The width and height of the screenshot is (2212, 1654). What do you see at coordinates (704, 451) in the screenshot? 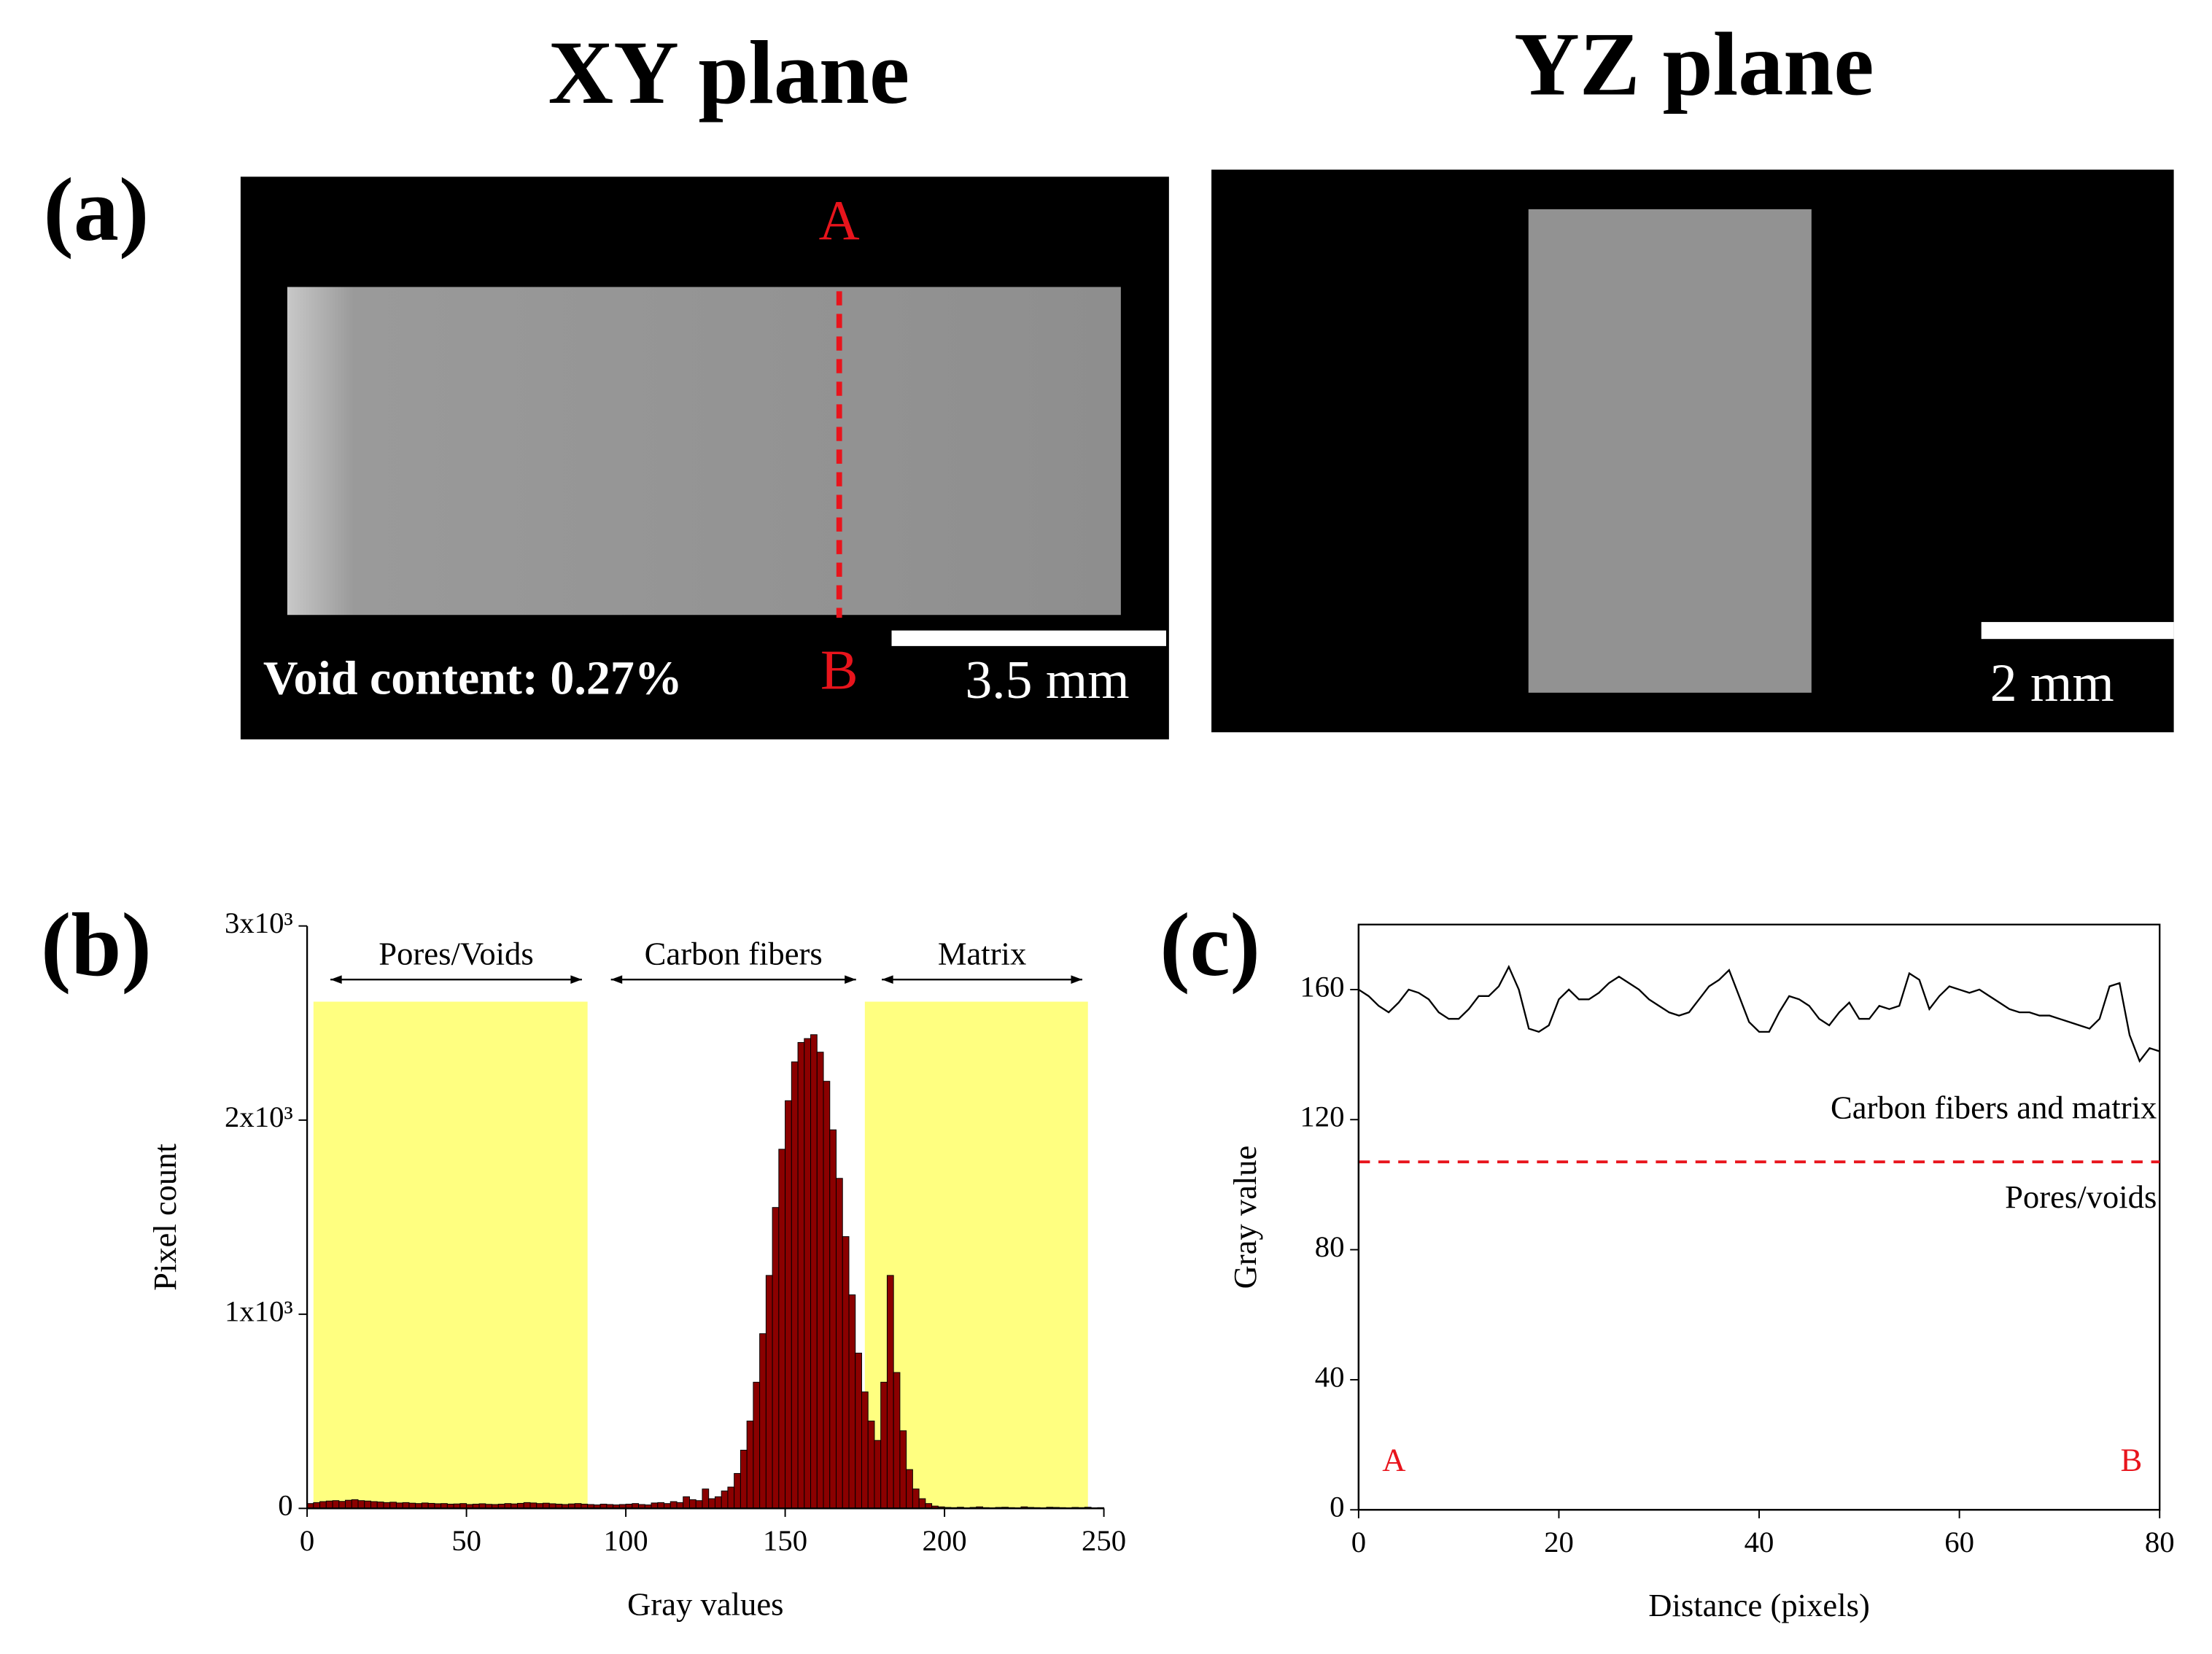
I see `xy-specimen` at bounding box center [704, 451].